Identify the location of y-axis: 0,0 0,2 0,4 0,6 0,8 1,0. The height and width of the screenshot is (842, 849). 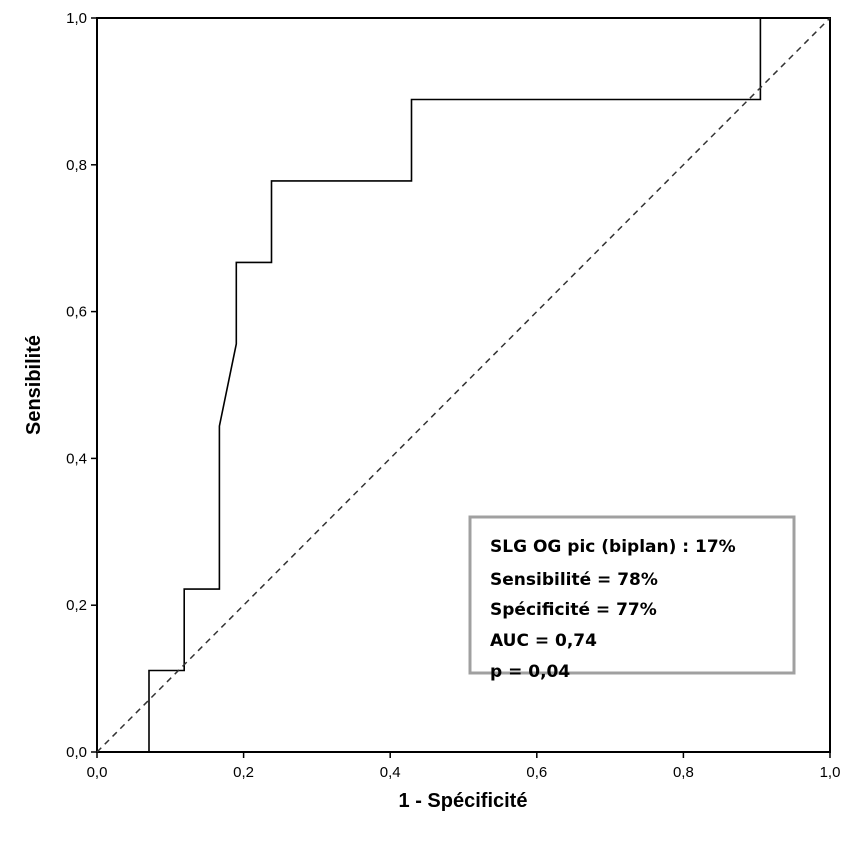
(81, 385).